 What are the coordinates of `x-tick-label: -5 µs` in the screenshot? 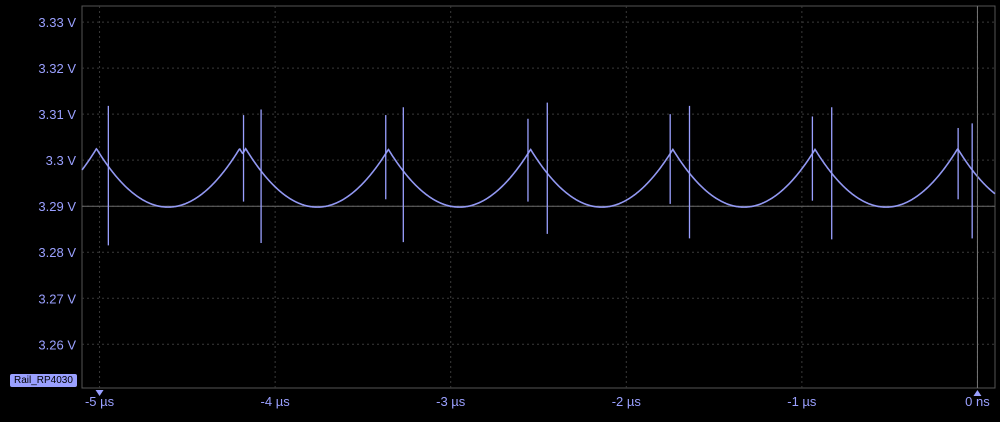 It's located at (100, 401).